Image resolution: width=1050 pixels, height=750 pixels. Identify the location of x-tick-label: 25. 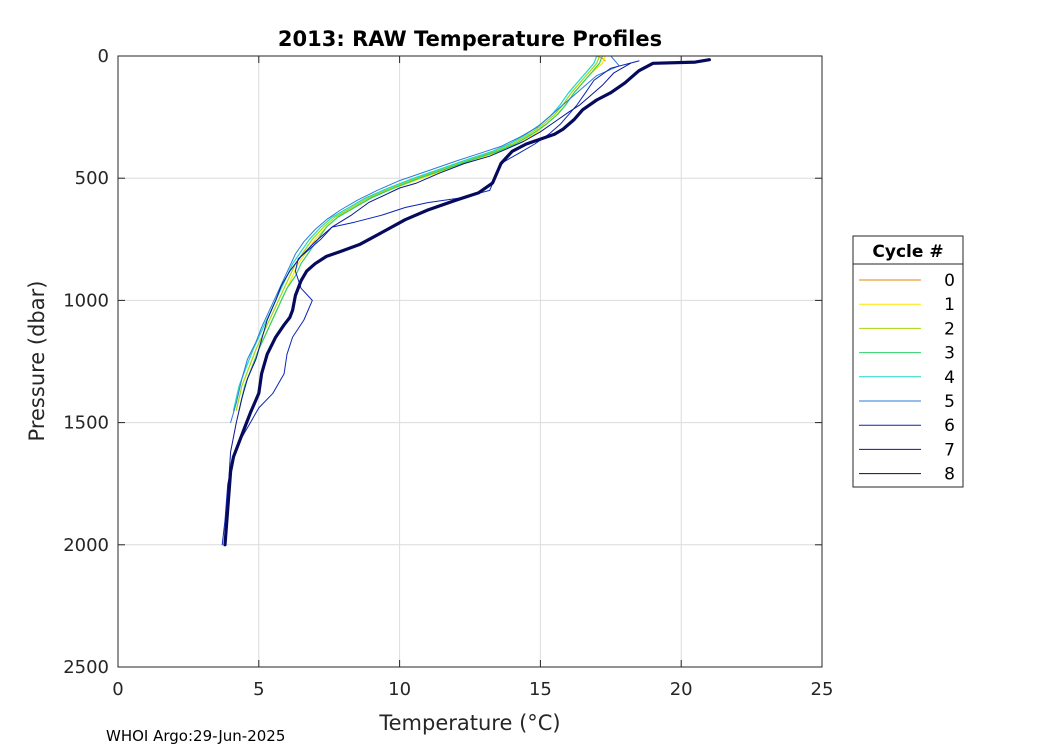
(822, 689).